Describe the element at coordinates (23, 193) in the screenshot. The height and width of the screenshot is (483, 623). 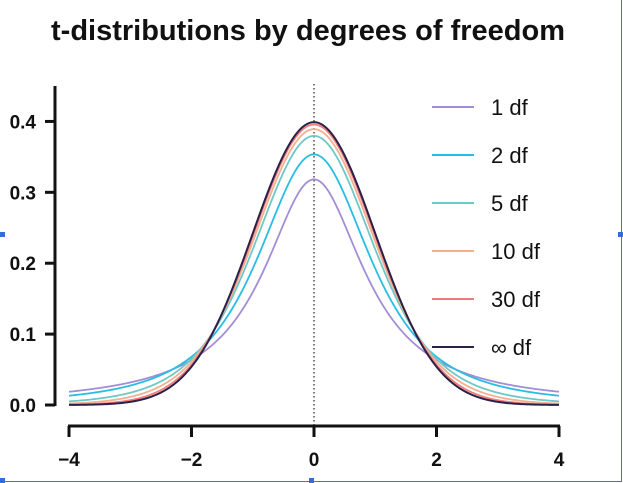
I see `y-tick-label: 0.3` at that location.